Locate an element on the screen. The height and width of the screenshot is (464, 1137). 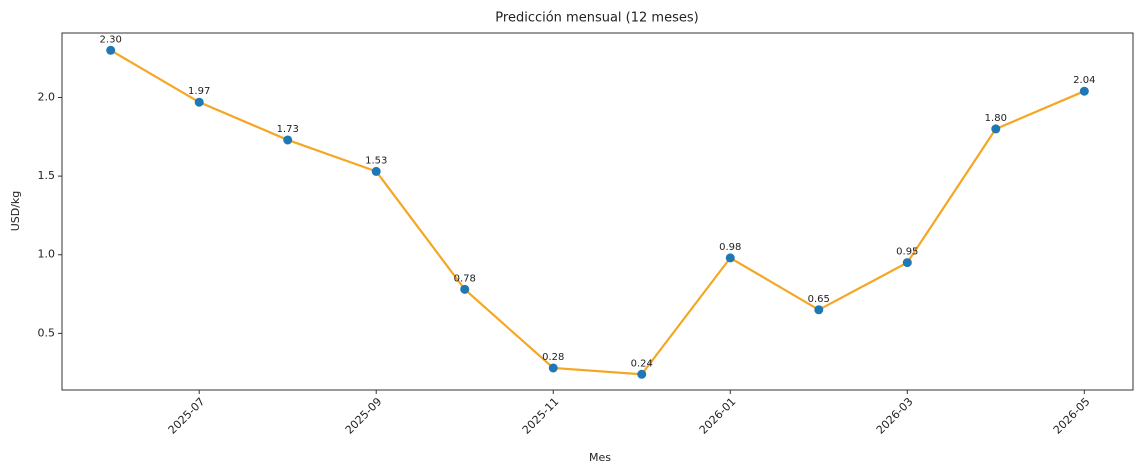
data-label: 0.24 is located at coordinates (642, 363).